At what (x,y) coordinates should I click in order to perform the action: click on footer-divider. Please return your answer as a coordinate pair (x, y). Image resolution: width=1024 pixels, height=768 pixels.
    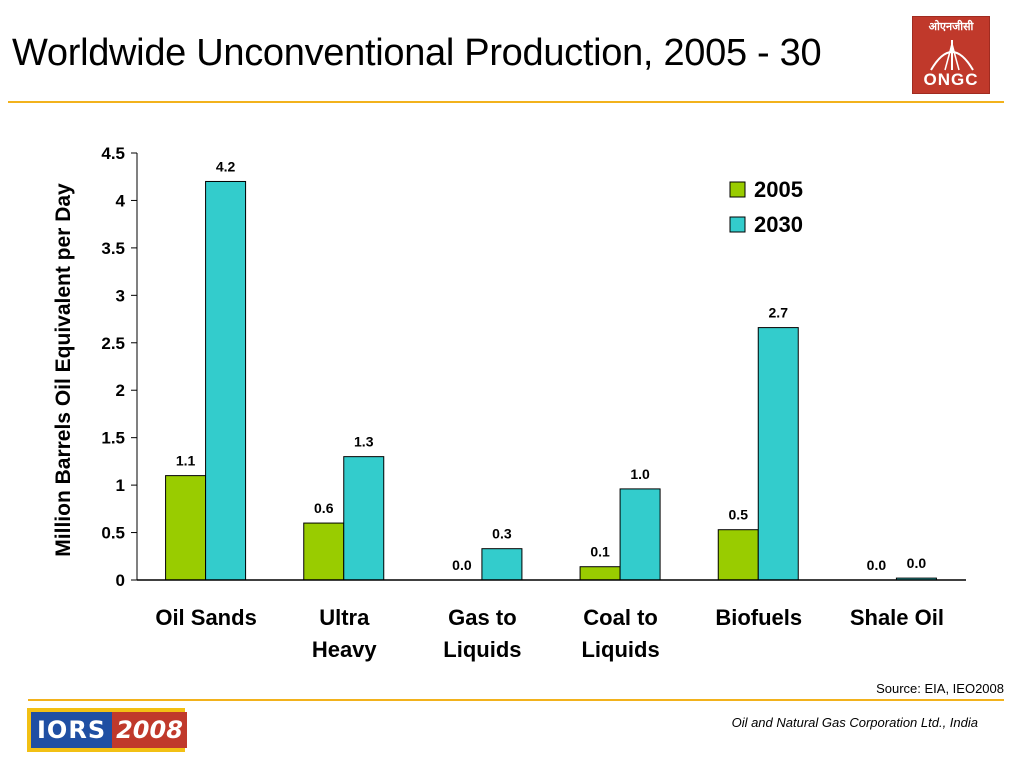
    Looking at the image, I should click on (516, 700).